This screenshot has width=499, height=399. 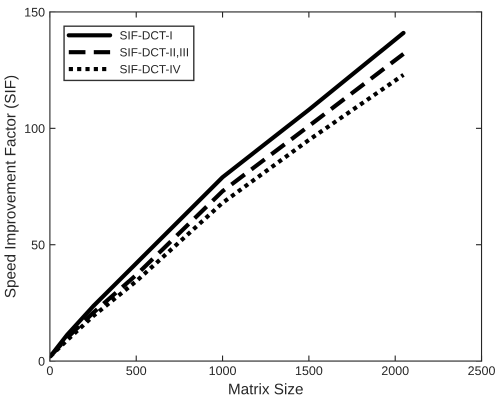 I want to click on x-tick-label: 500, so click(x=136, y=371).